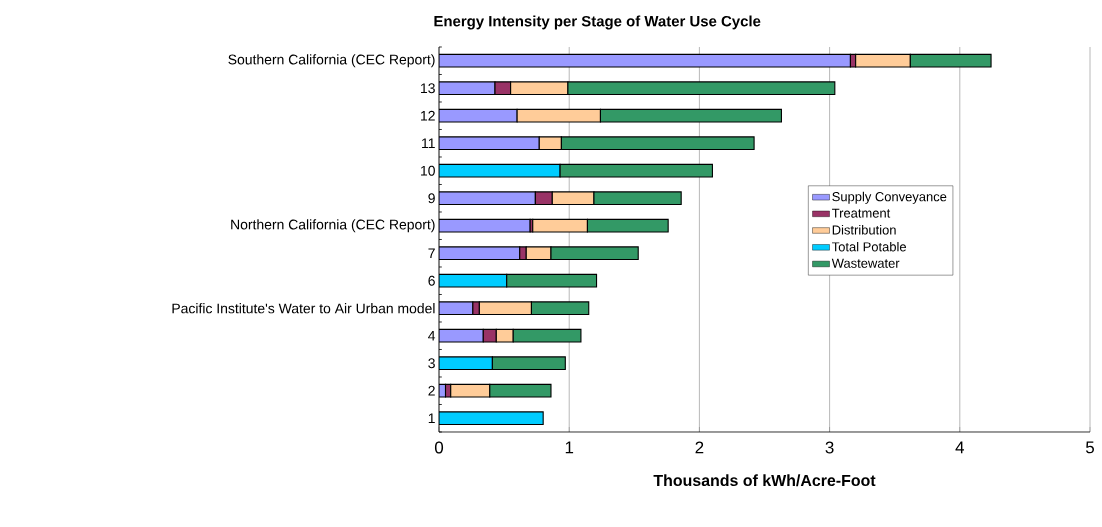 The width and height of the screenshot is (1102, 527). What do you see at coordinates (431, 253) in the screenshot?
I see `y-tick-label: 7` at bounding box center [431, 253].